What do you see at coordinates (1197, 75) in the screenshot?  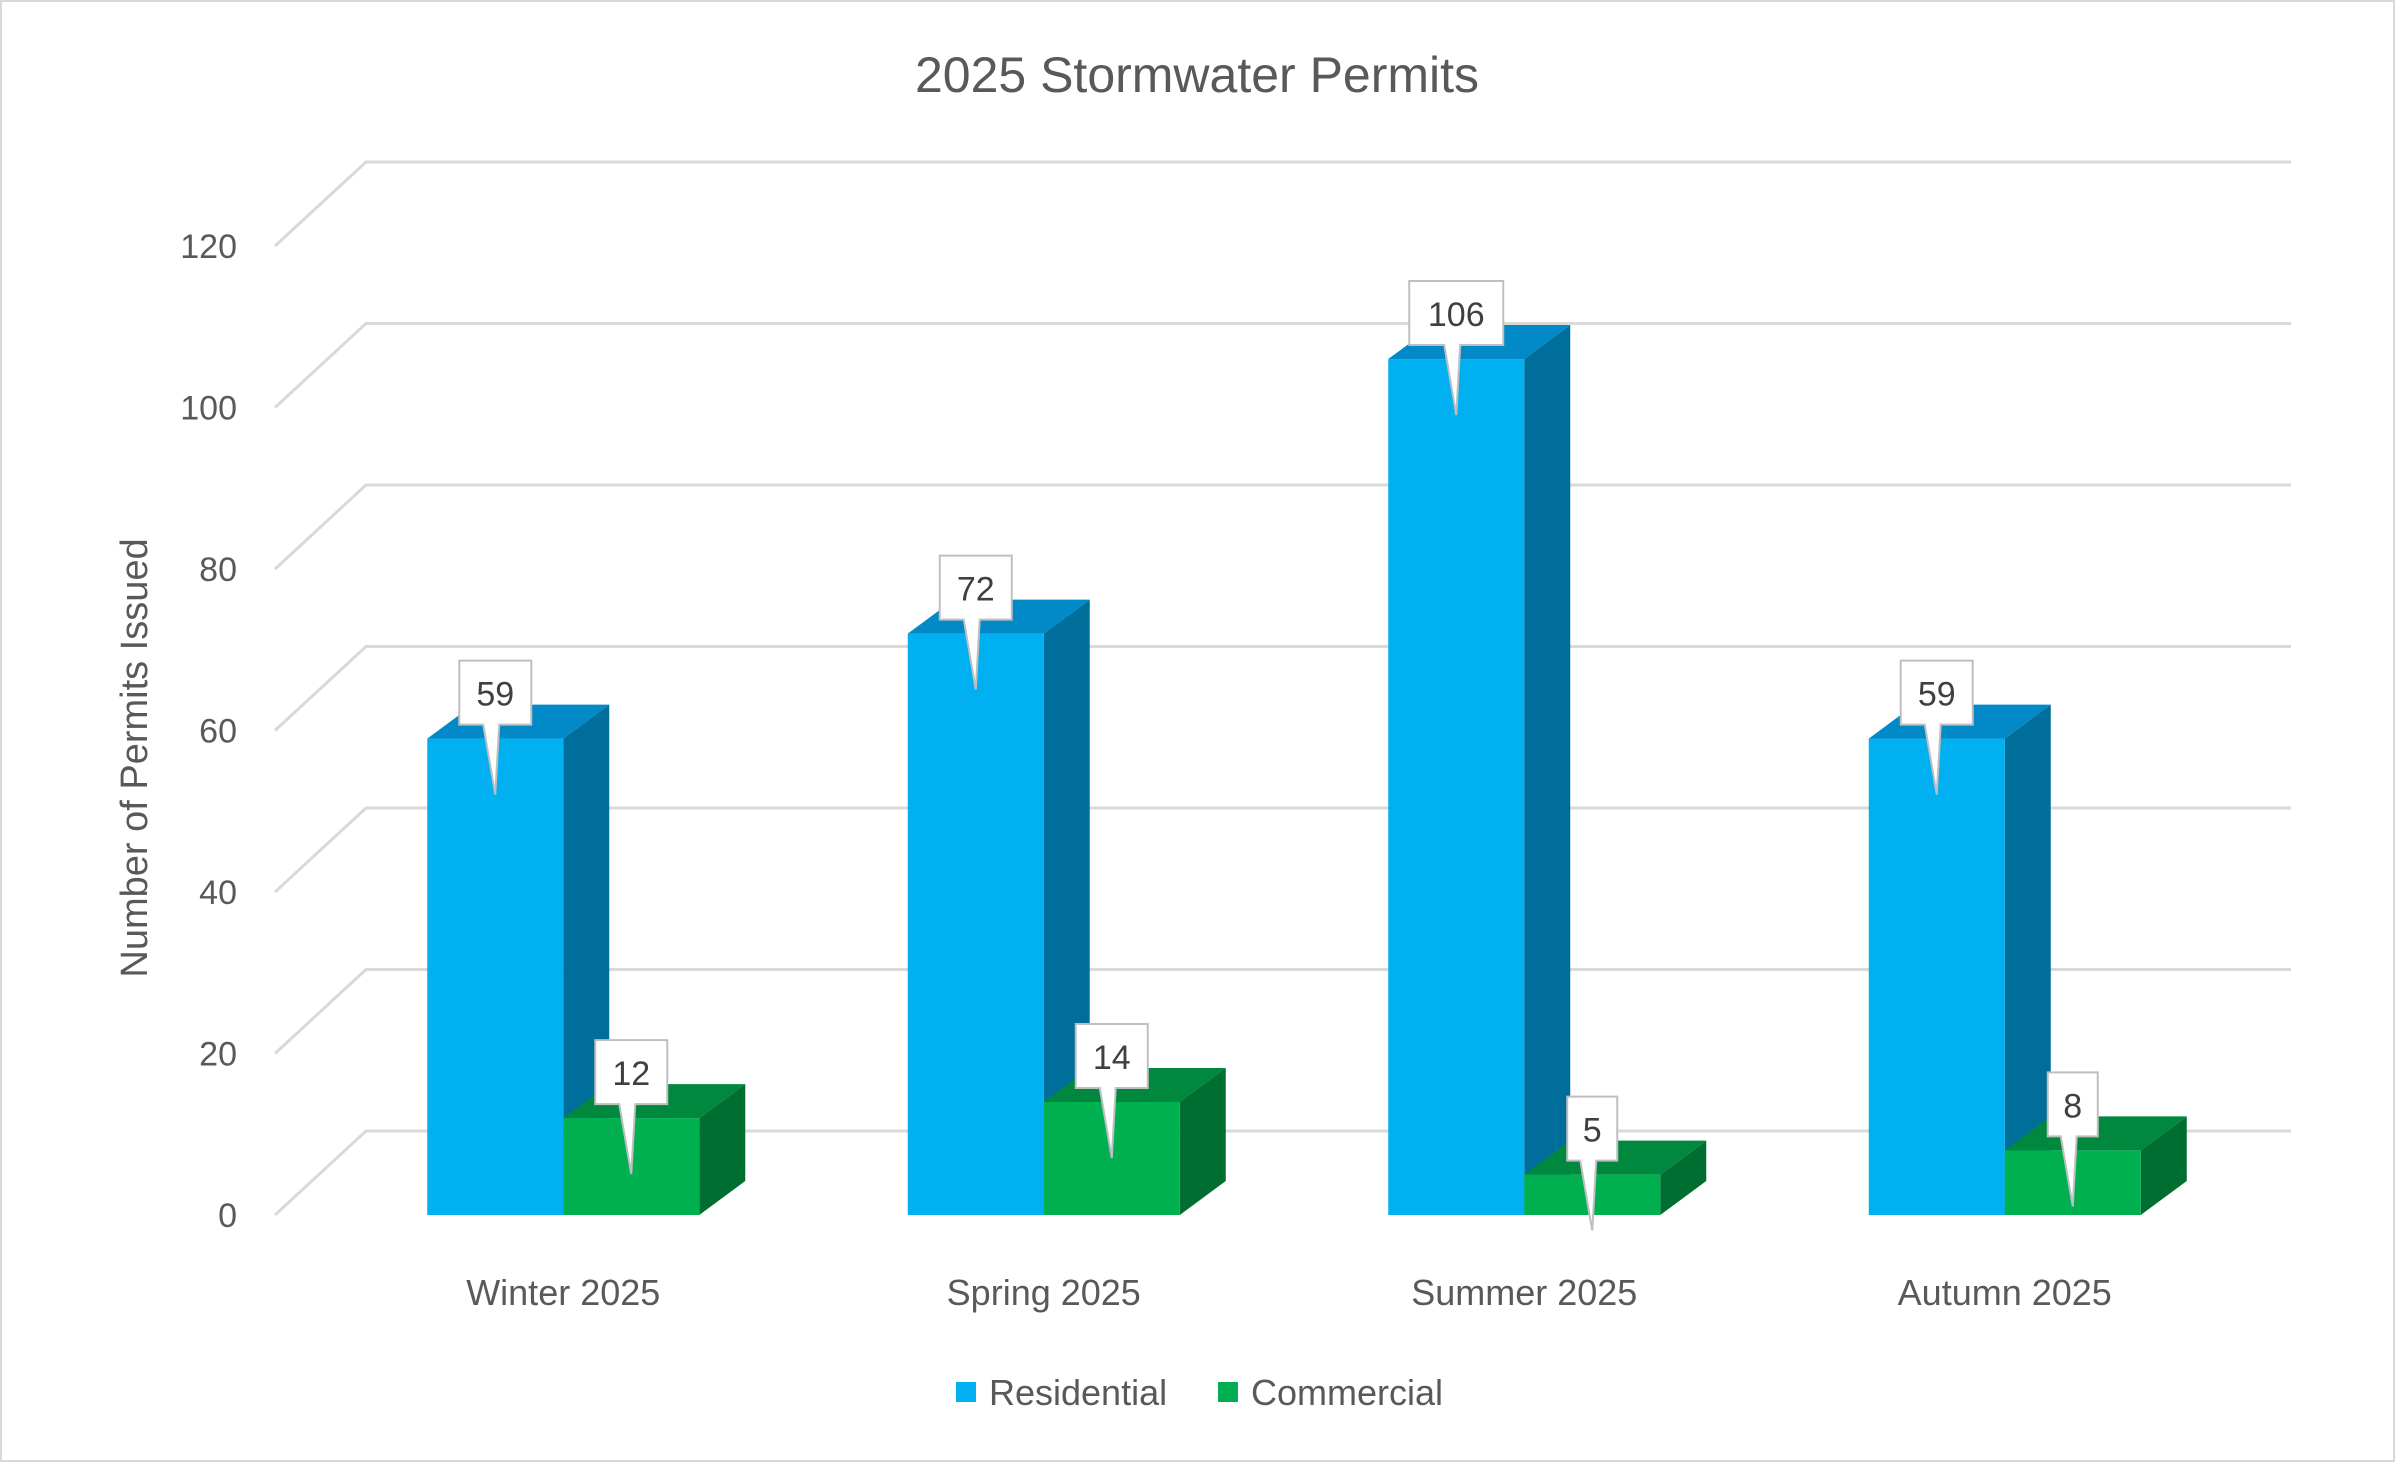 I see `chart-title: 2025 Stormwater Permits` at bounding box center [1197, 75].